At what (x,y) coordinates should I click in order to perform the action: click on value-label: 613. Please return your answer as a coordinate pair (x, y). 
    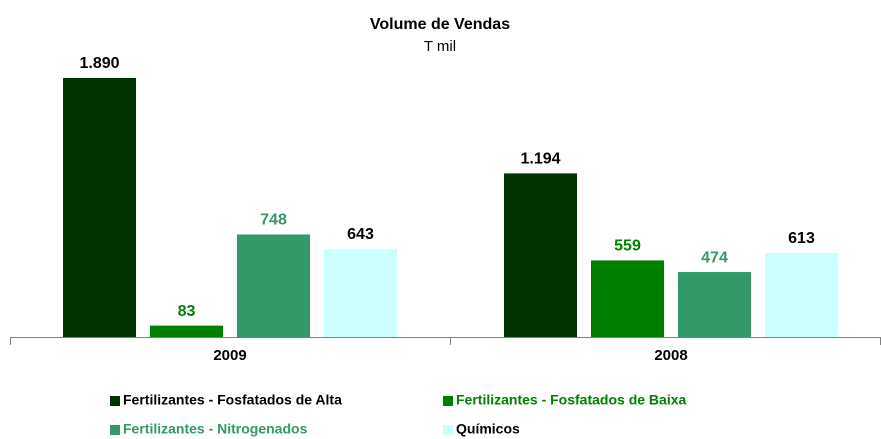
    Looking at the image, I should click on (801, 238).